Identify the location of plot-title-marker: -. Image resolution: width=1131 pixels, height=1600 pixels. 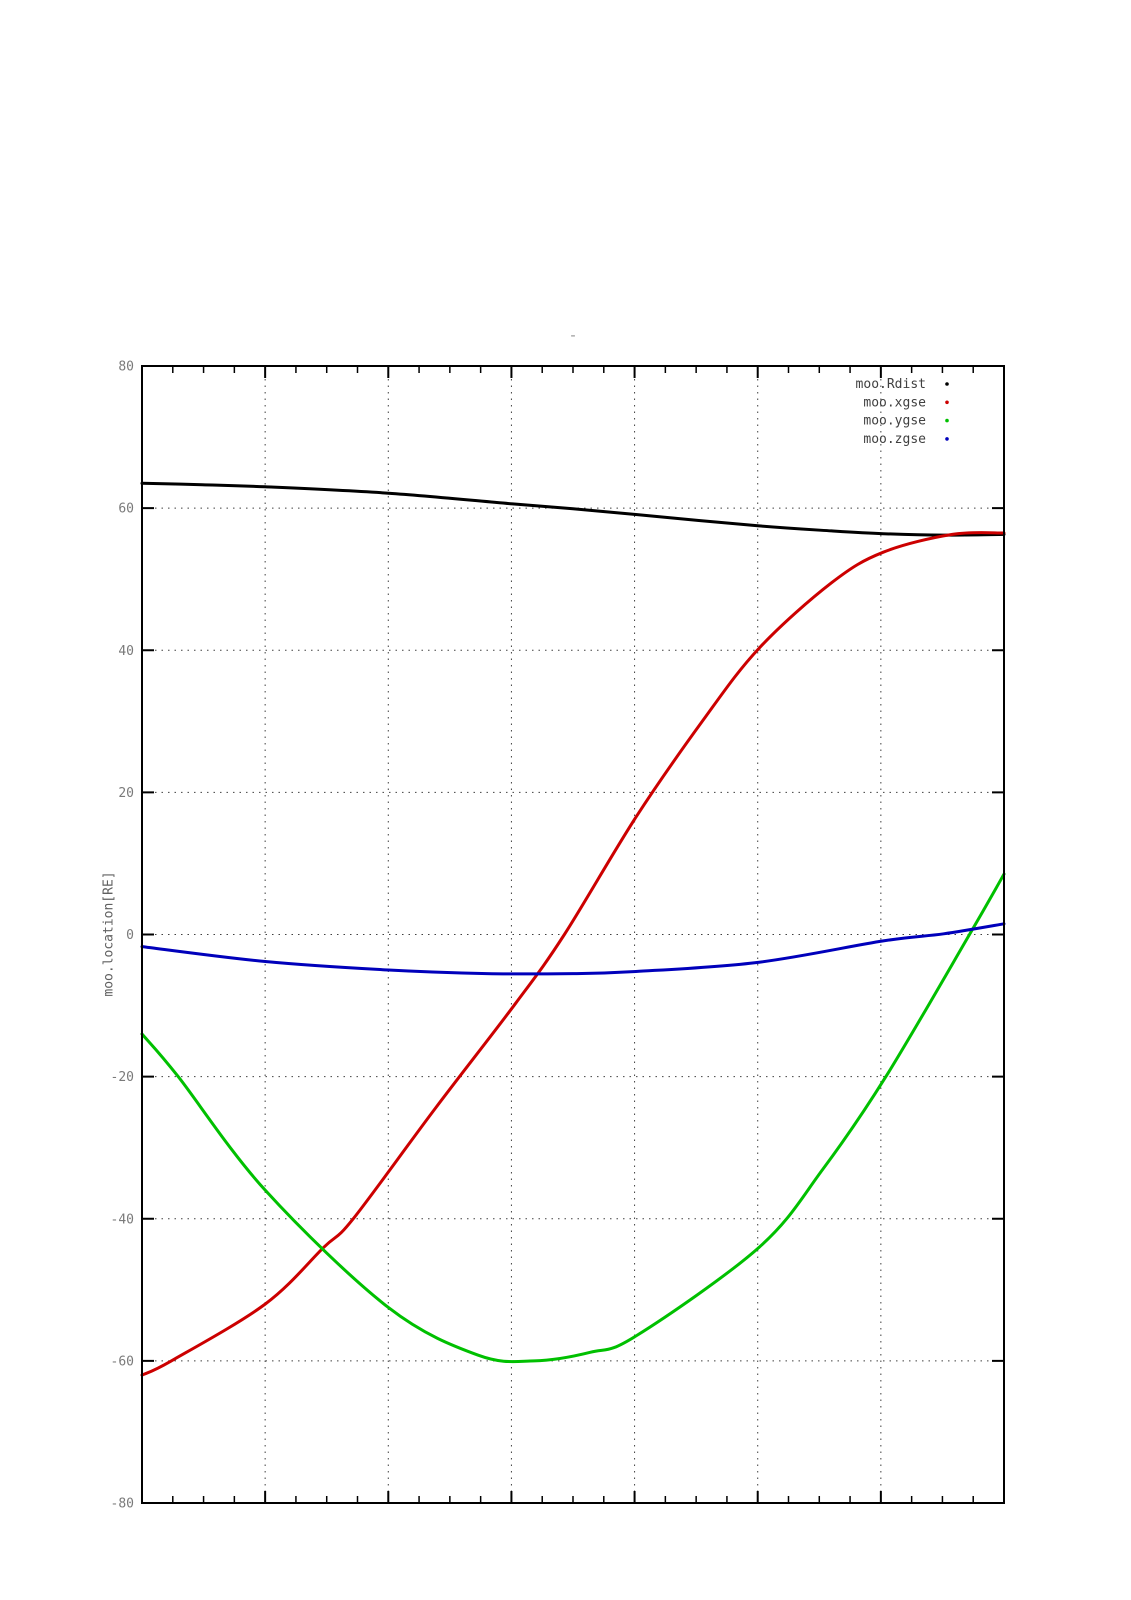
(573, 335).